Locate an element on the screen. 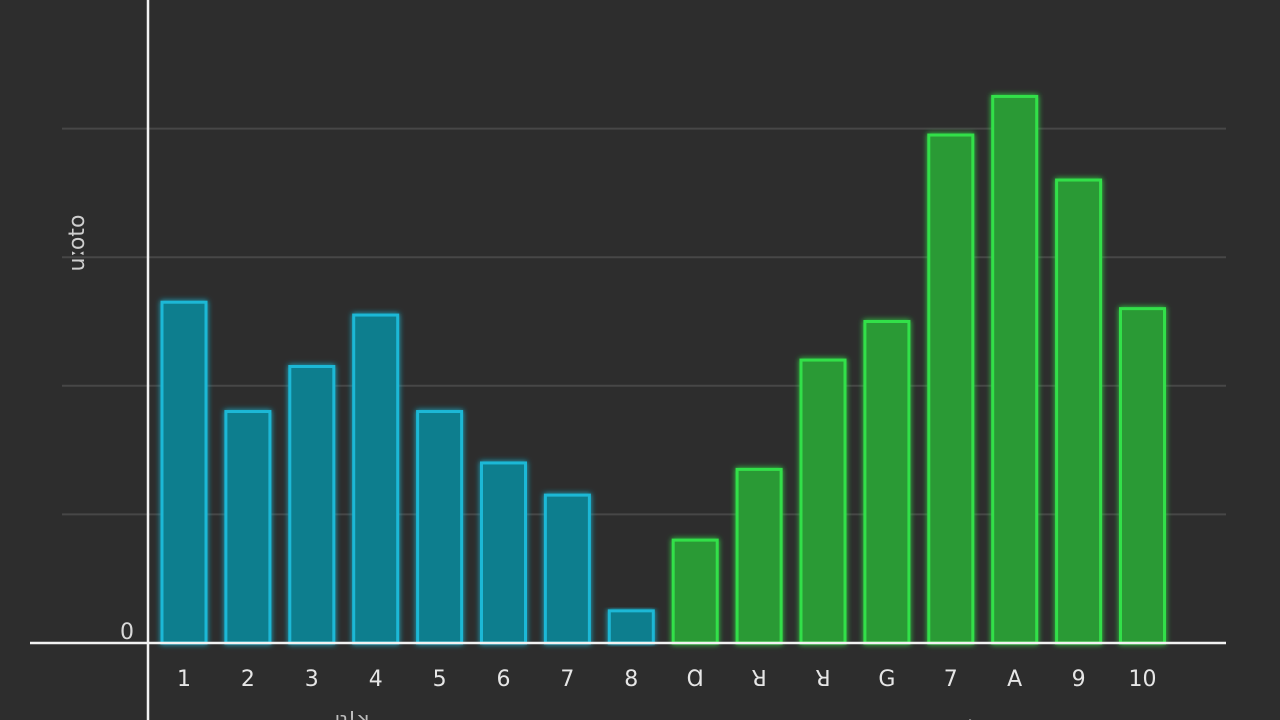 The image size is (1280, 720). x-tick-label-5: 5 is located at coordinates (440, 679).